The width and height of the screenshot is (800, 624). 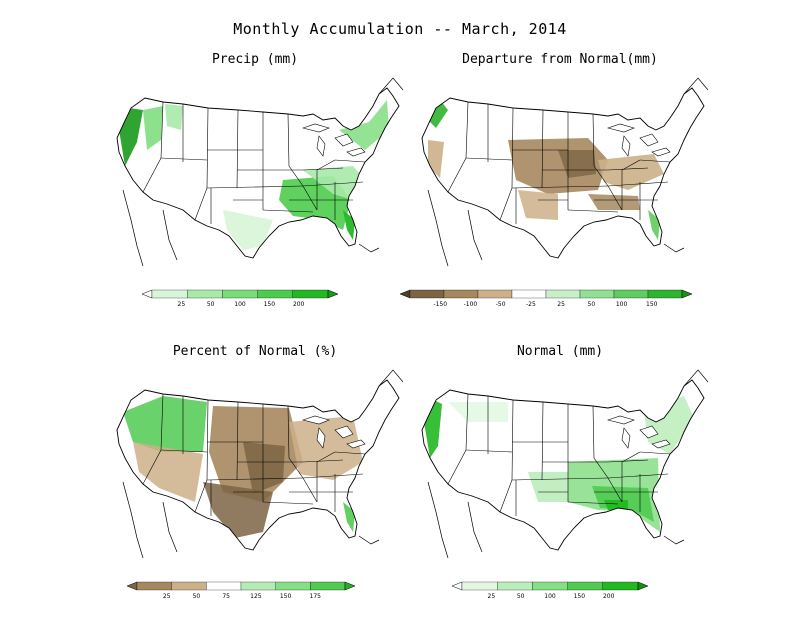 I want to click on colorbar-tick-label: 150, so click(x=270, y=304).